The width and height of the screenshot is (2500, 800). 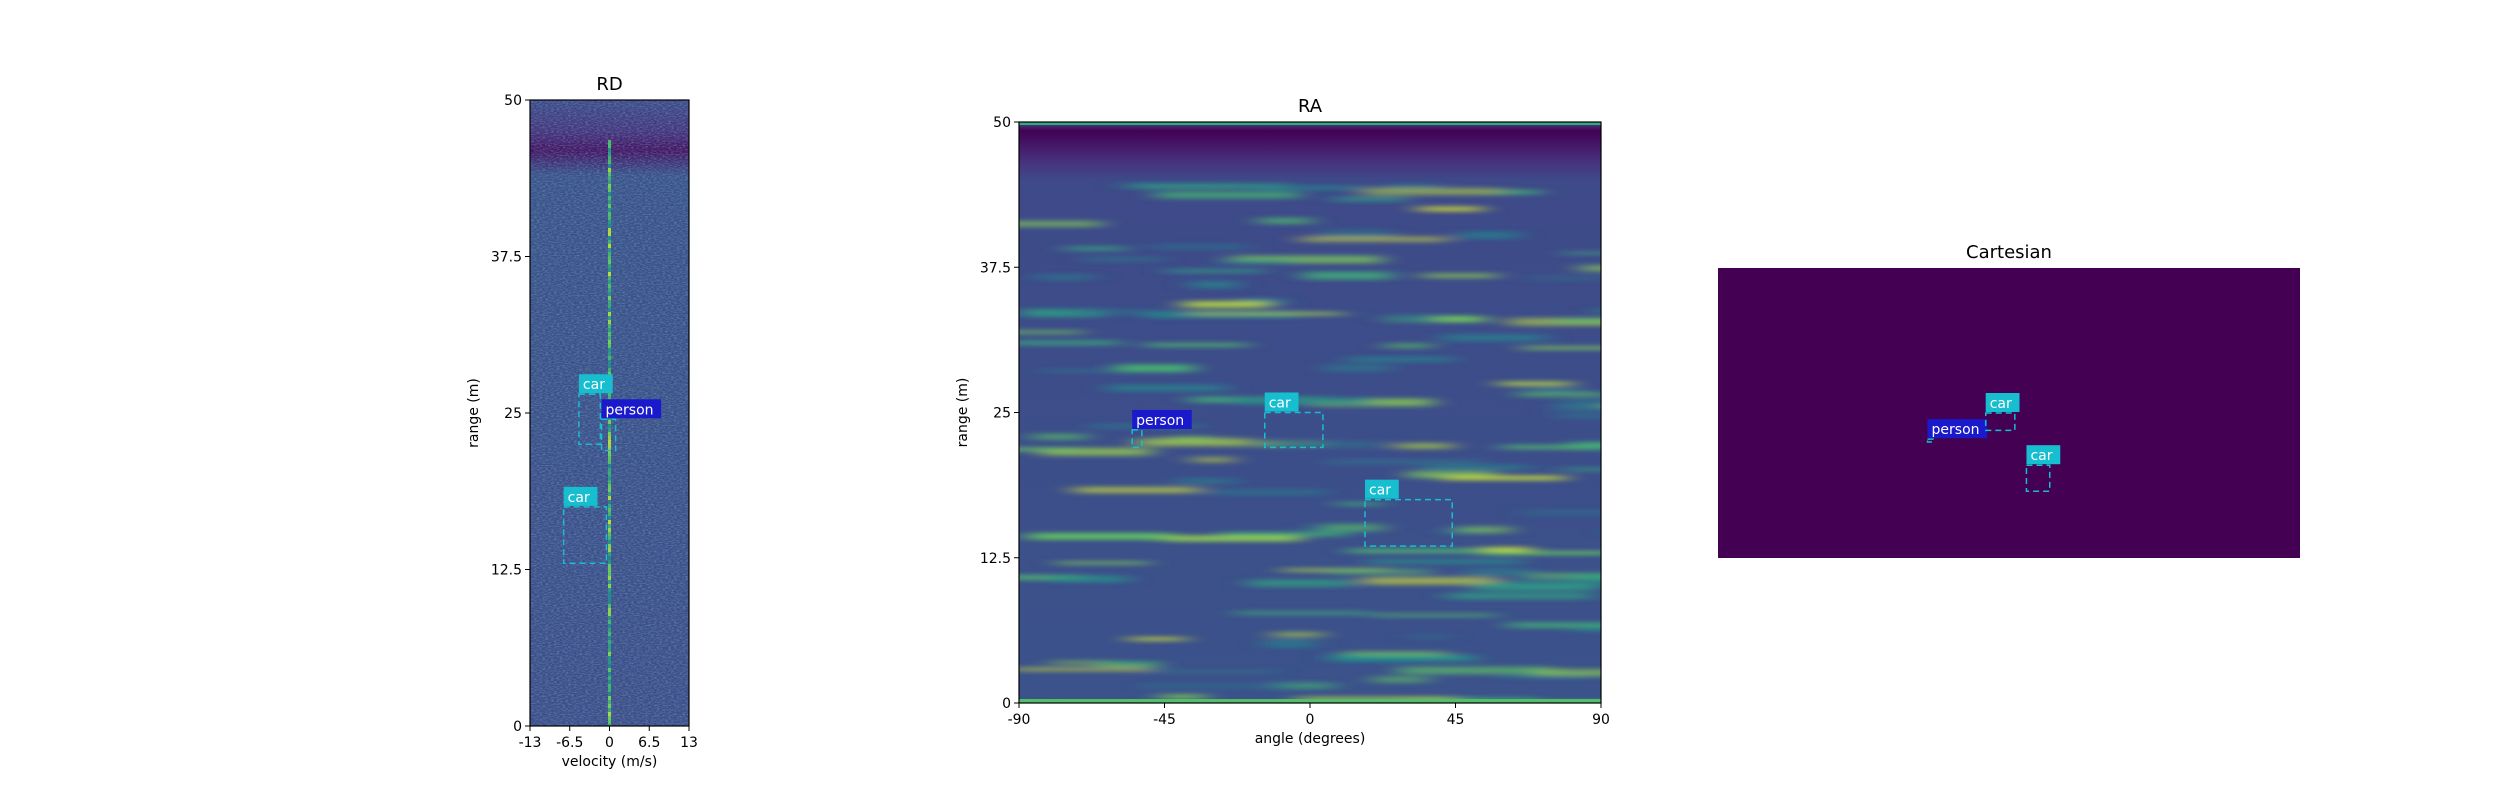 I want to click on y-axis-label: range (m), so click(x=474, y=413).